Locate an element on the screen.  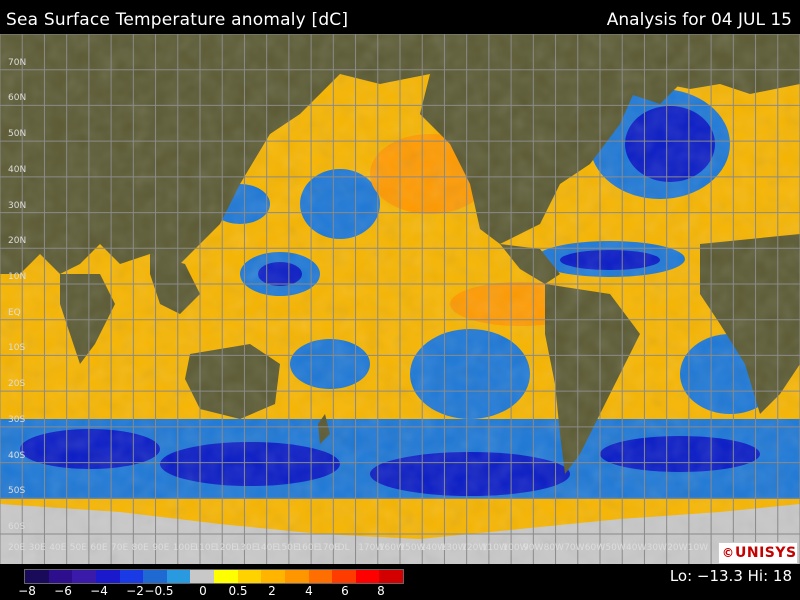
unisys-logo: © UNISYS is located at coordinates (758, 553).